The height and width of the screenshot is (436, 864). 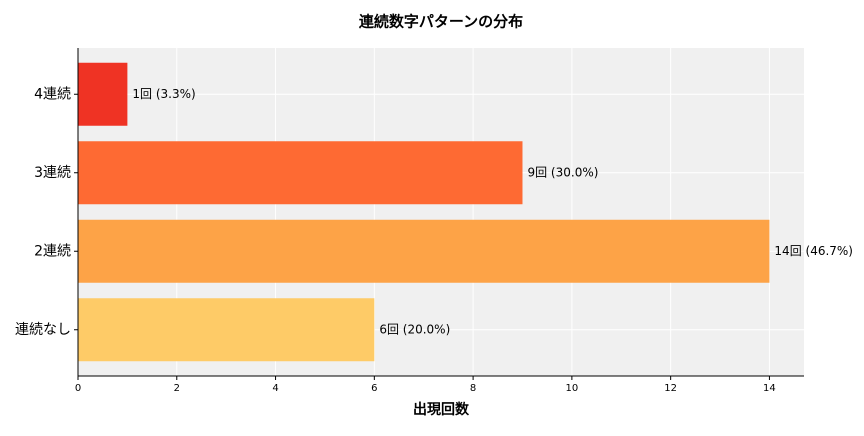 I want to click on y-tick-label: 3連続, so click(x=52, y=172).